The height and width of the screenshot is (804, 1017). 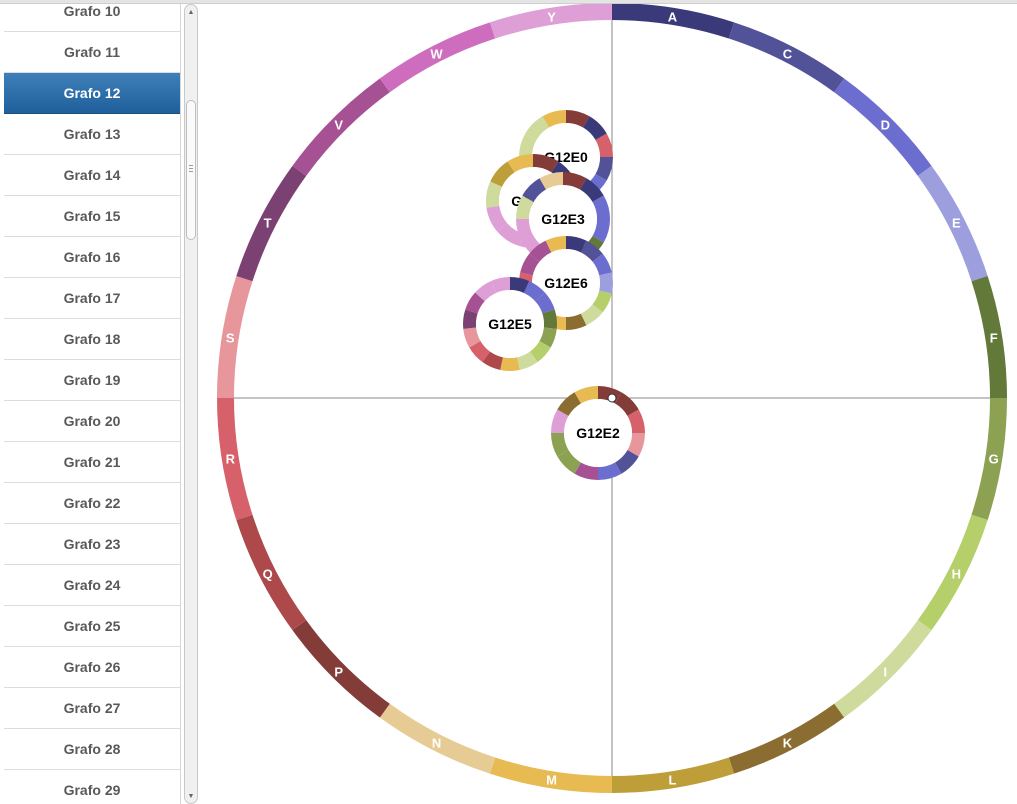 I want to click on list-item-grafo: Grafo 14, so click(x=92, y=175).